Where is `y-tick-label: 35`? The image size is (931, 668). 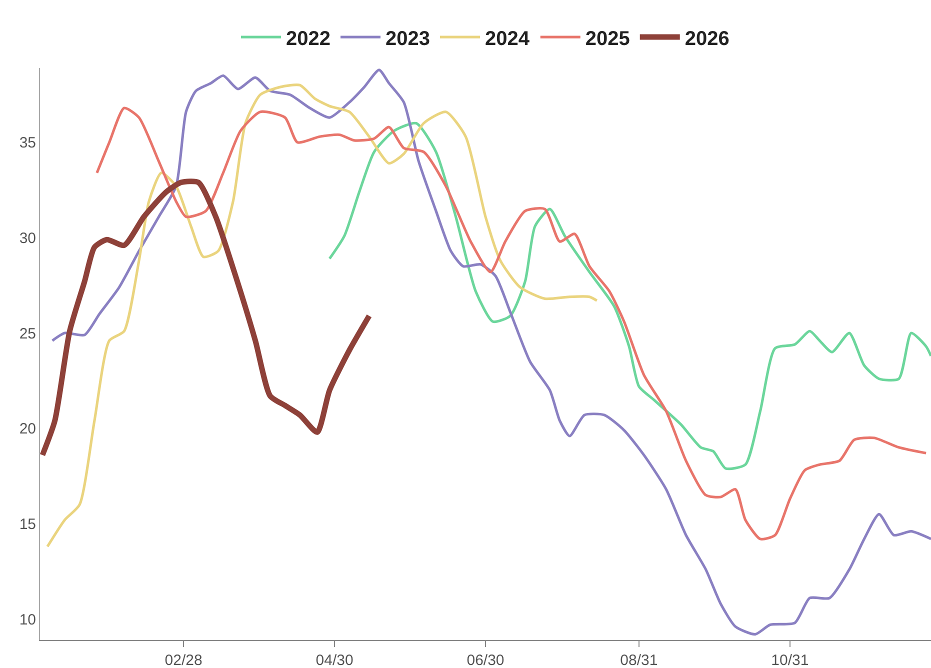 y-tick-label: 35 is located at coordinates (27, 143).